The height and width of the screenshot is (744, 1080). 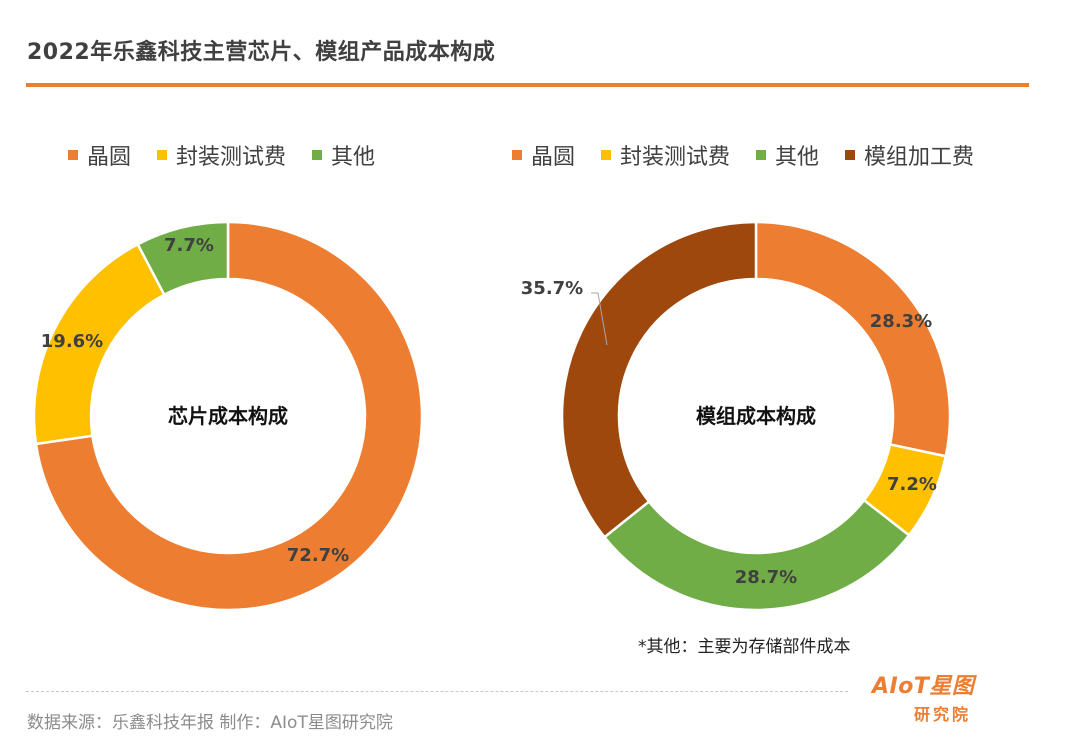 I want to click on donut-center-label: 模组成本构成, so click(x=756, y=416).